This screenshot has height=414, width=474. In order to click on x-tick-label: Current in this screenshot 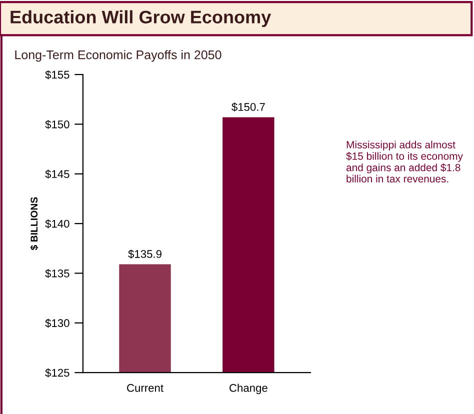, I will do `click(145, 388)`.